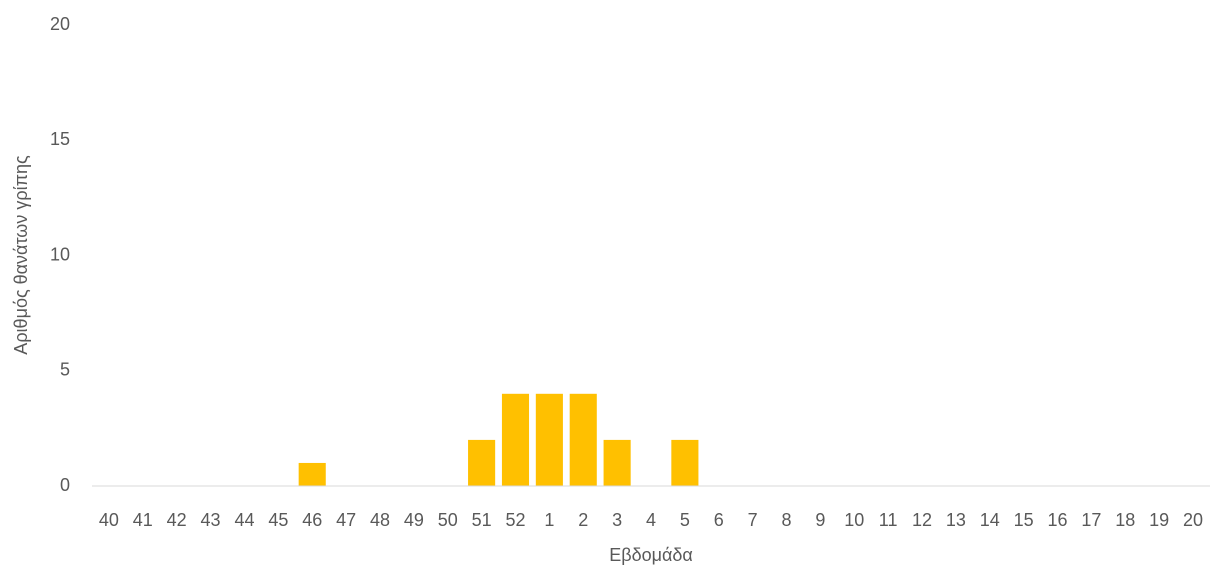 This screenshot has width=1212, height=568. What do you see at coordinates (651, 520) in the screenshot?
I see `x-tick-label: 4` at bounding box center [651, 520].